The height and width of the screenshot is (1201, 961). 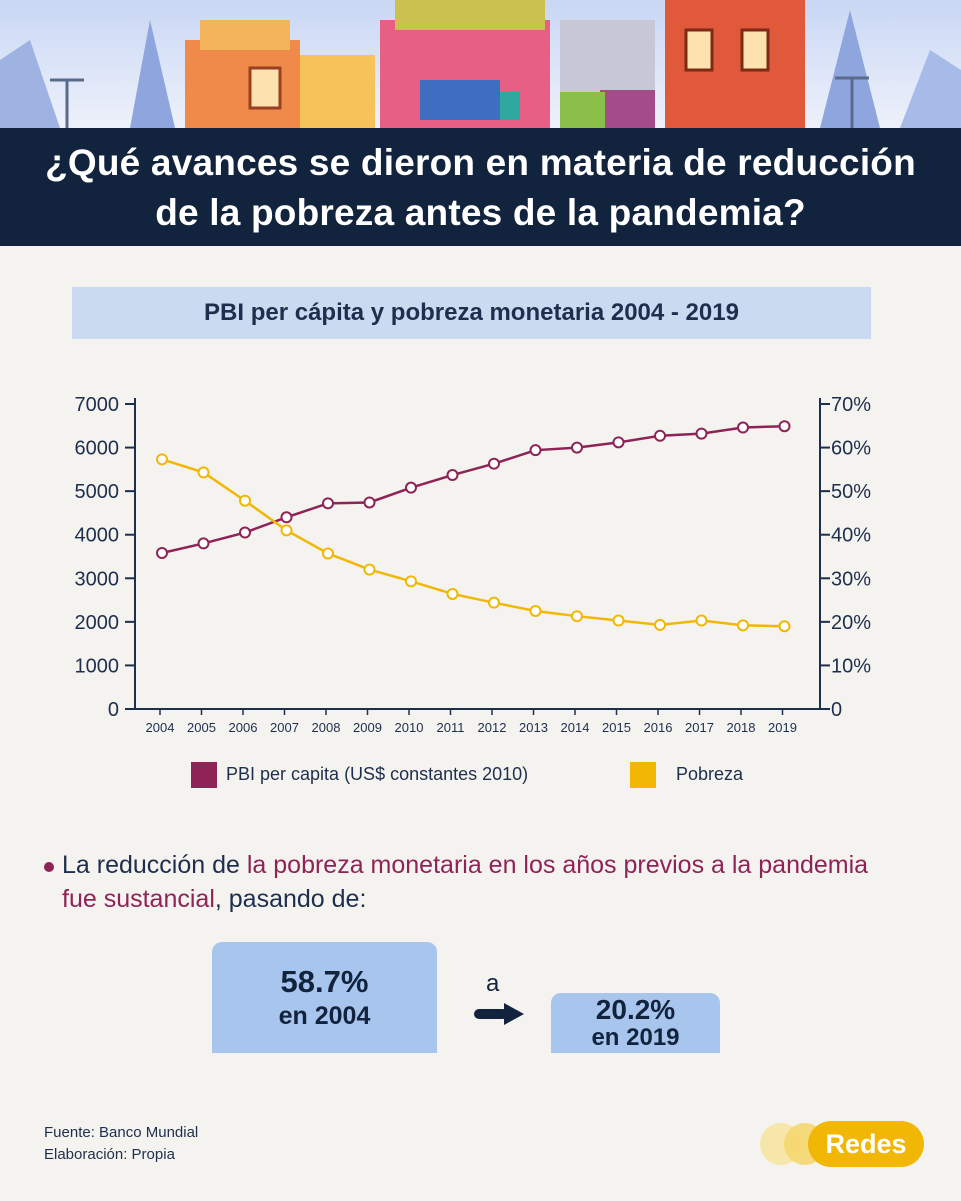 What do you see at coordinates (113, 710) in the screenshot?
I see `left-tick-label: 0` at bounding box center [113, 710].